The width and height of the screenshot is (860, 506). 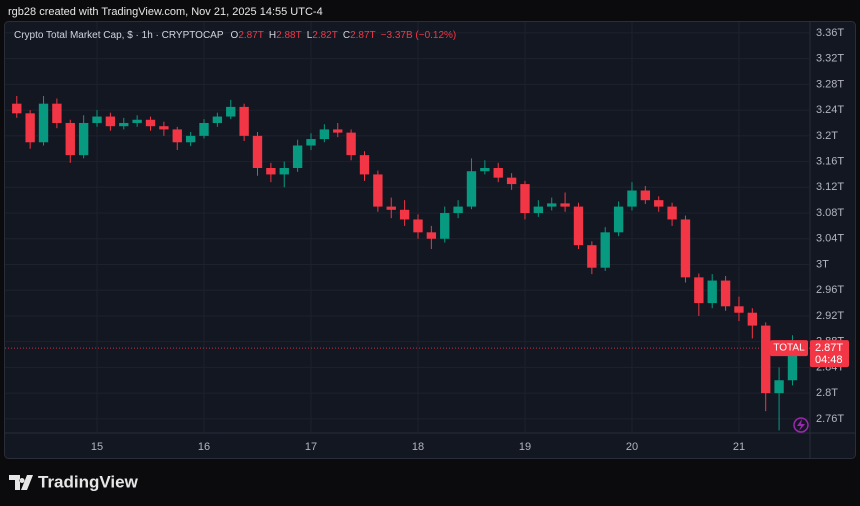 What do you see at coordinates (325, 35) in the screenshot?
I see `legend-value: 2.82T` at bounding box center [325, 35].